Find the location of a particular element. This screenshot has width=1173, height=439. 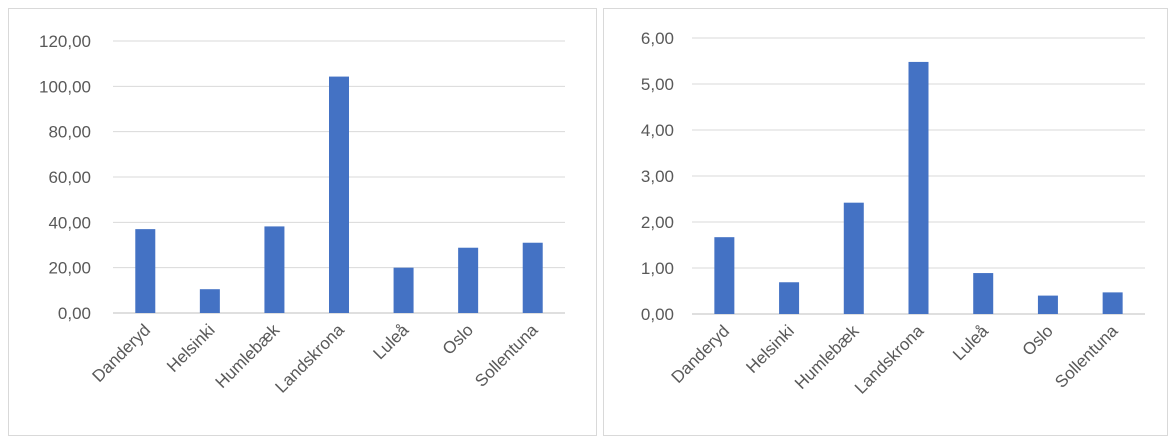

right-y-tick-label: 0,00 is located at coordinates (657, 314).